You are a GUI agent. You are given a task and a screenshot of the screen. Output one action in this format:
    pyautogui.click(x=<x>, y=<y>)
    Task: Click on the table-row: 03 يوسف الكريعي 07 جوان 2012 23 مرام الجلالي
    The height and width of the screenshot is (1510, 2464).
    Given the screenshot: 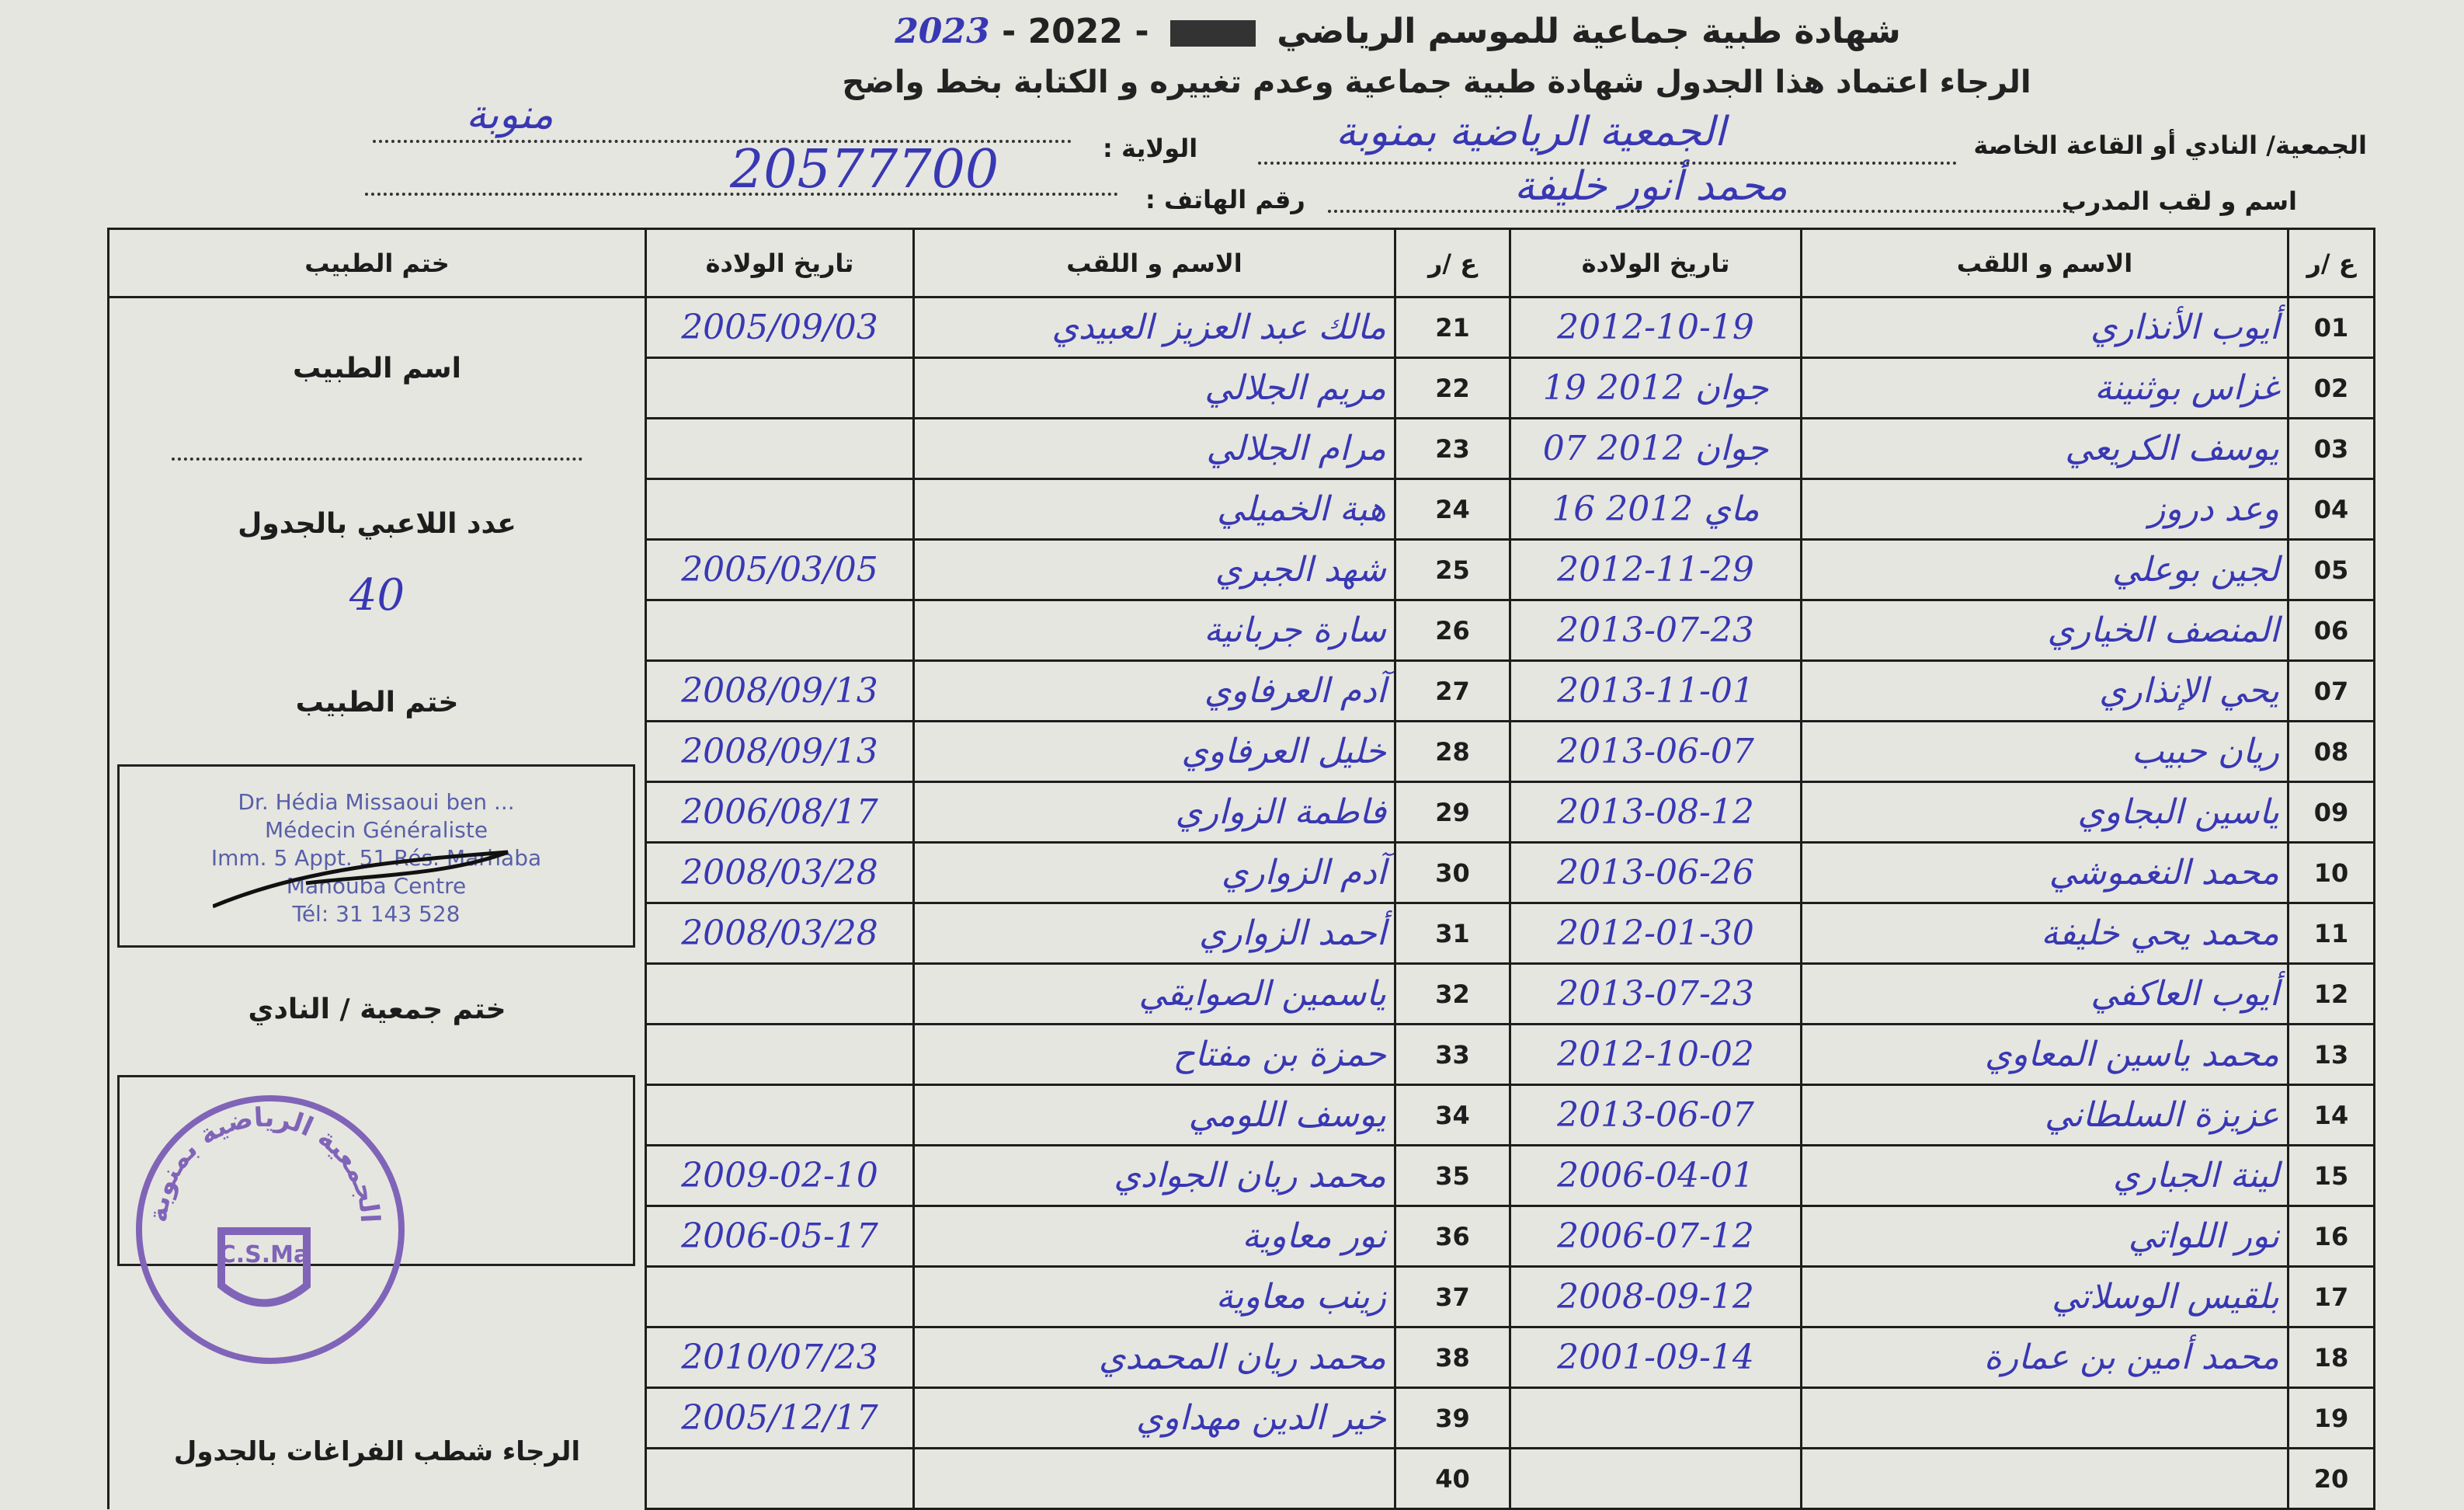 What is the action you would take?
    pyautogui.click(x=1242, y=448)
    